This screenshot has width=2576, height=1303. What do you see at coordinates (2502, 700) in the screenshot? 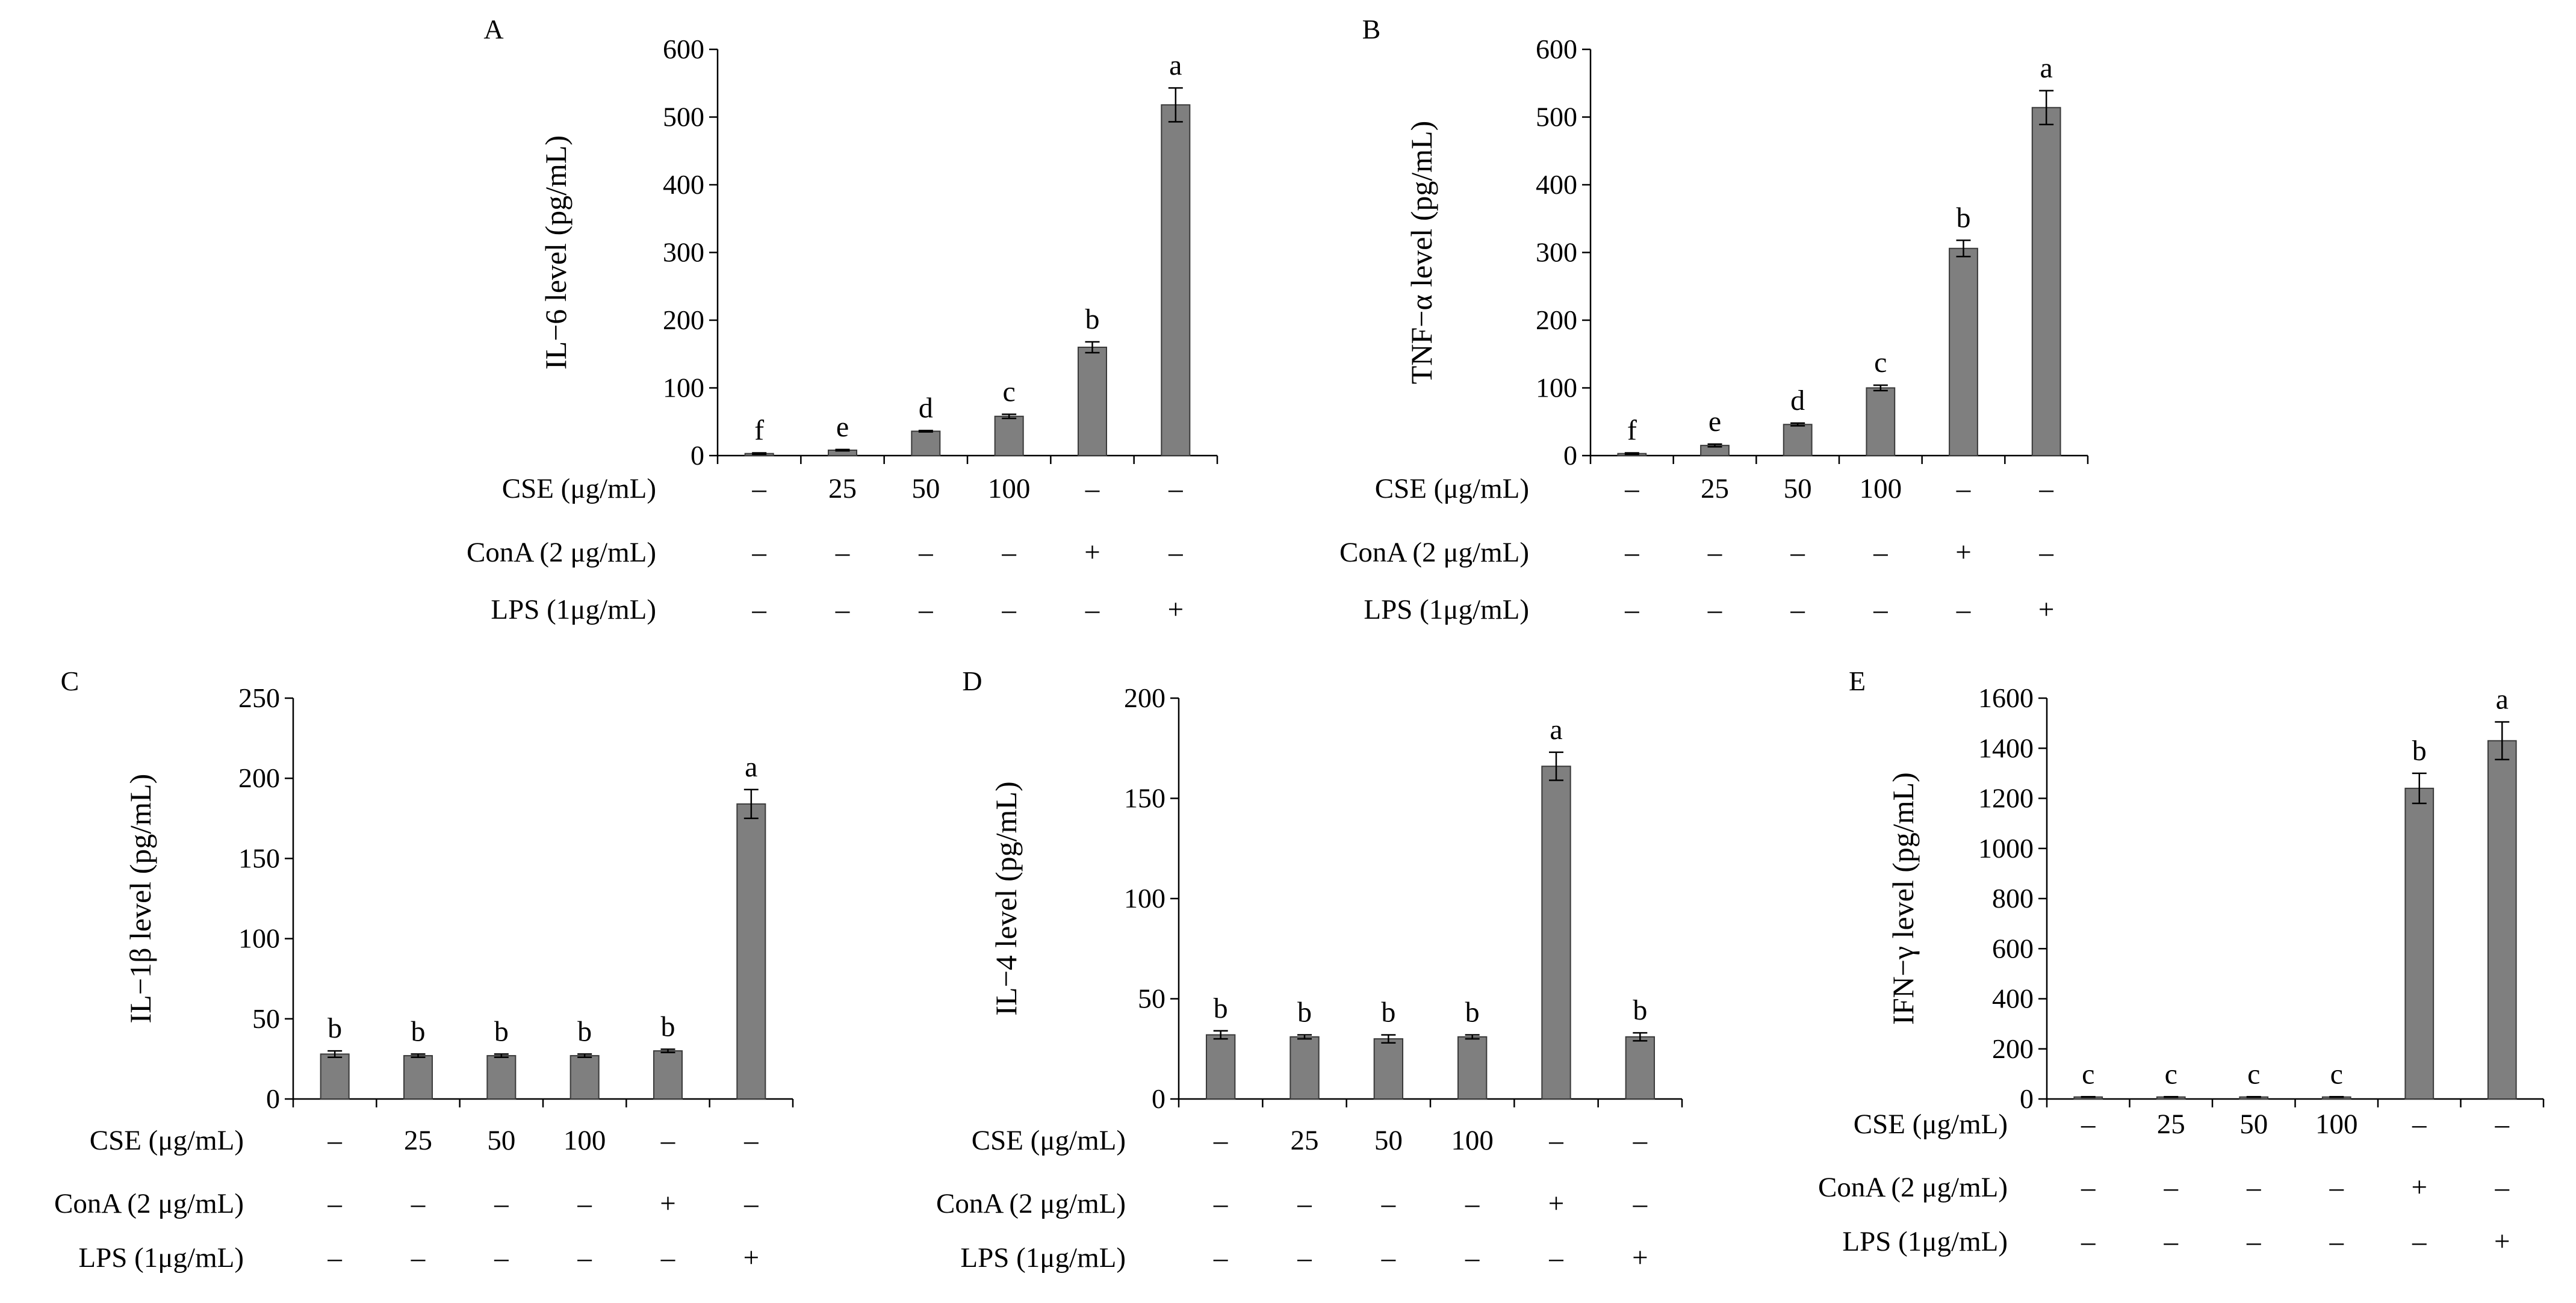
I see `significance-letter: a` at bounding box center [2502, 700].